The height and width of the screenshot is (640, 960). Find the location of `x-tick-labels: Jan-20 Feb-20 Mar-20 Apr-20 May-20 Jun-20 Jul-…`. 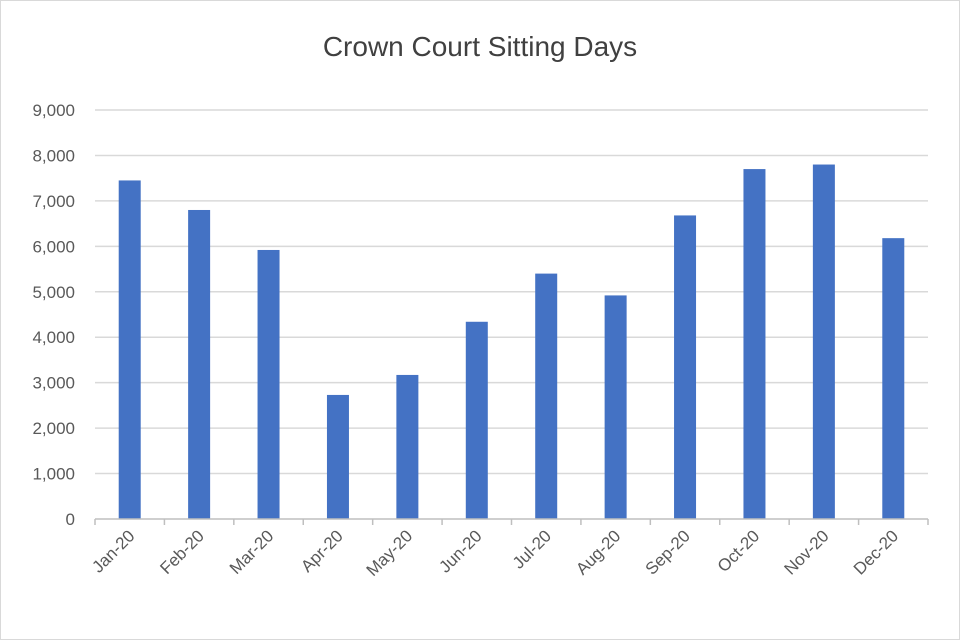

x-tick-labels: Jan-20 Feb-20 Mar-20 Apr-20 May-20 Jun-20 Jul-… is located at coordinates (495, 553).